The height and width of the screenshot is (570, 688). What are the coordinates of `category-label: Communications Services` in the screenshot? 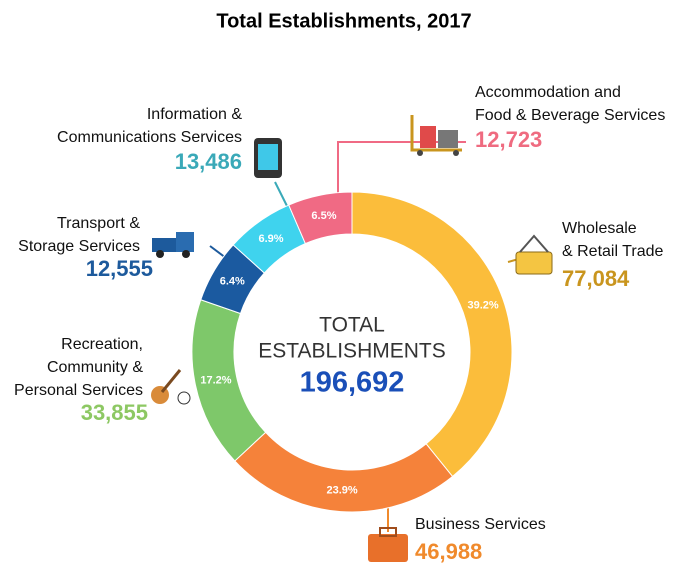 It's located at (149, 137).